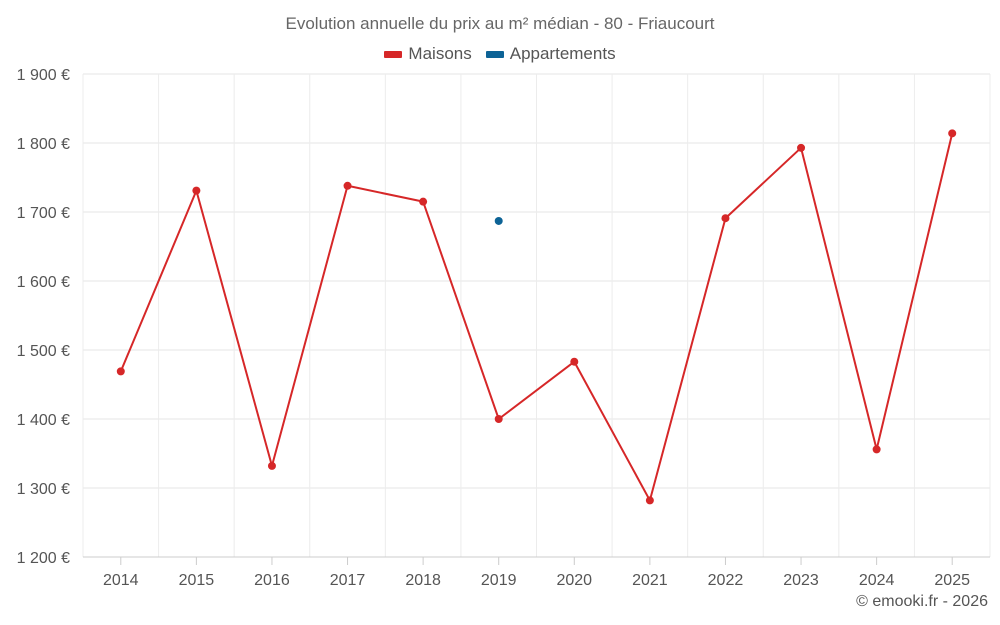 The image size is (1000, 625). Describe the element at coordinates (43, 558) in the screenshot. I see `y-tick-label: 1 200 €` at that location.